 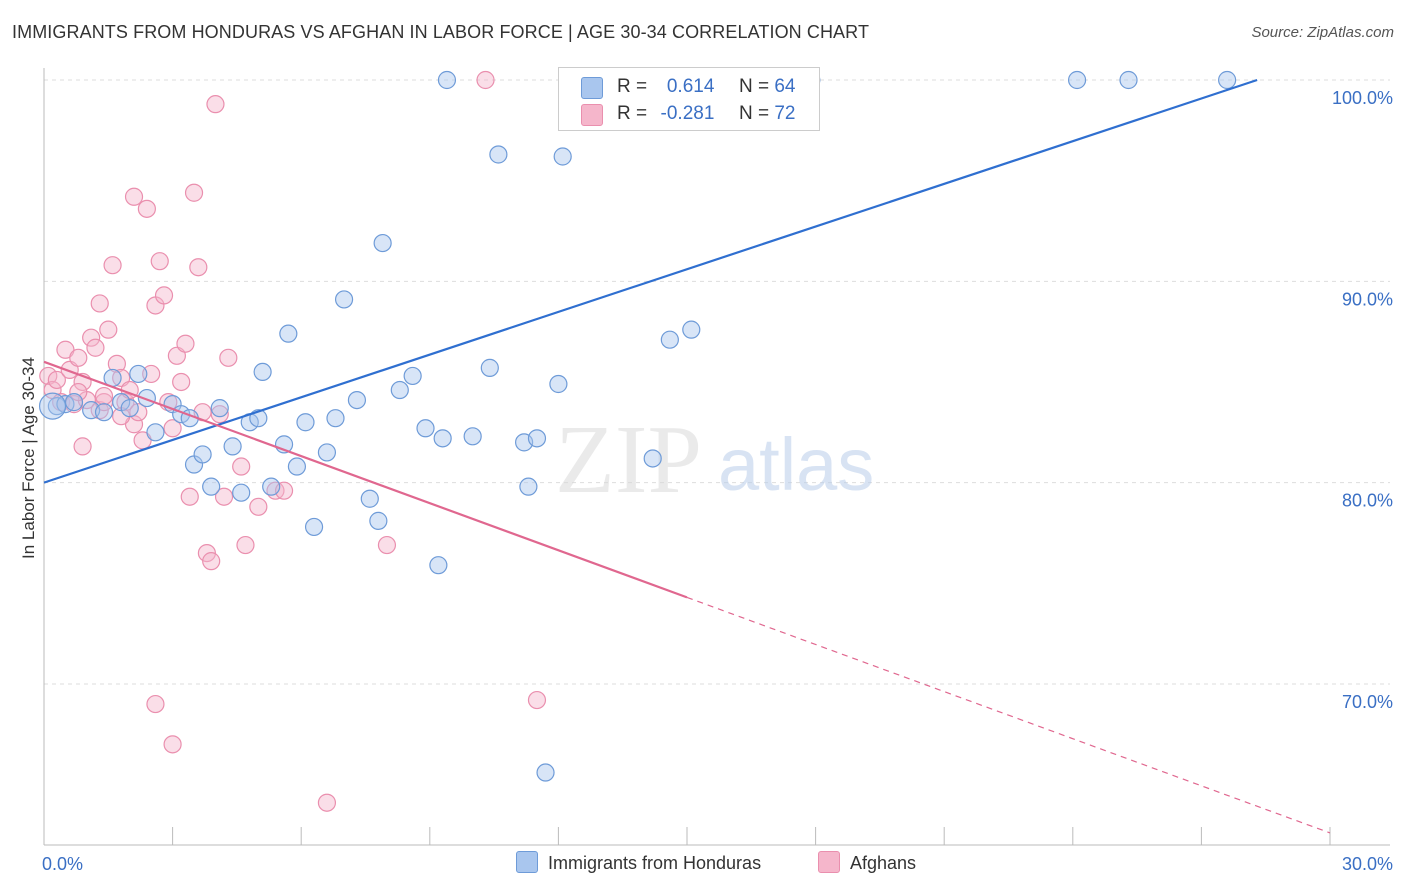 I want to click on watermark-zip: ZIP, so click(x=628, y=460).